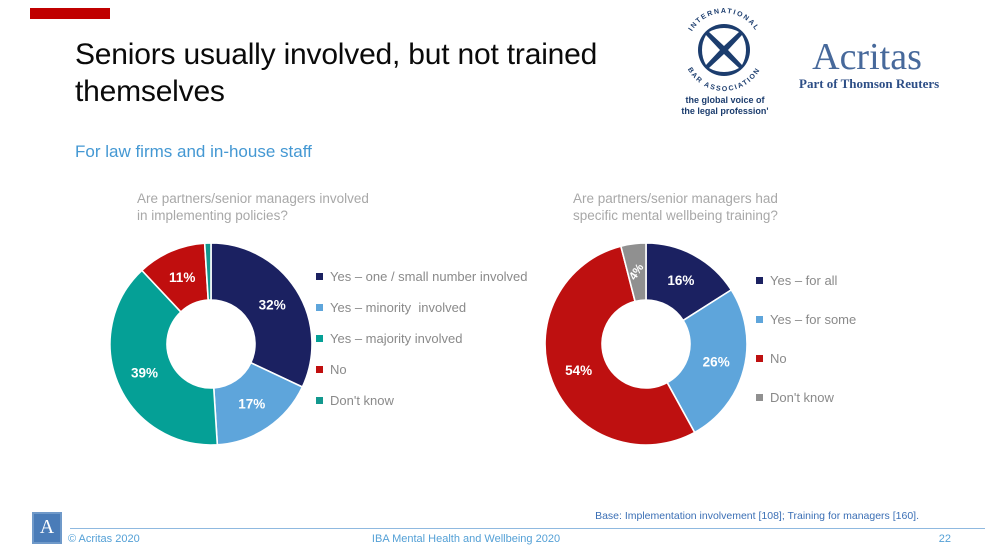  I want to click on iba-logo: INTERNATIONAL BAR ASSOCIATION, so click(723, 50).